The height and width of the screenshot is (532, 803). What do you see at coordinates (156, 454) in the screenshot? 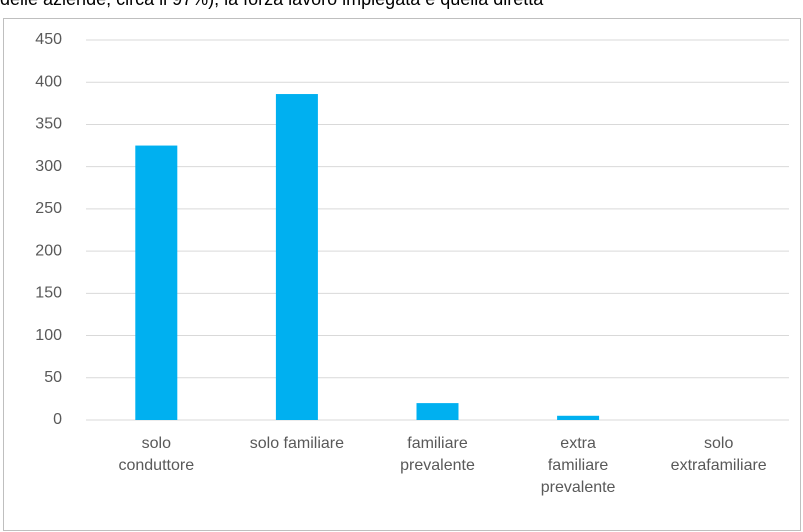
I see `x-tick-label: solo conduttore` at bounding box center [156, 454].